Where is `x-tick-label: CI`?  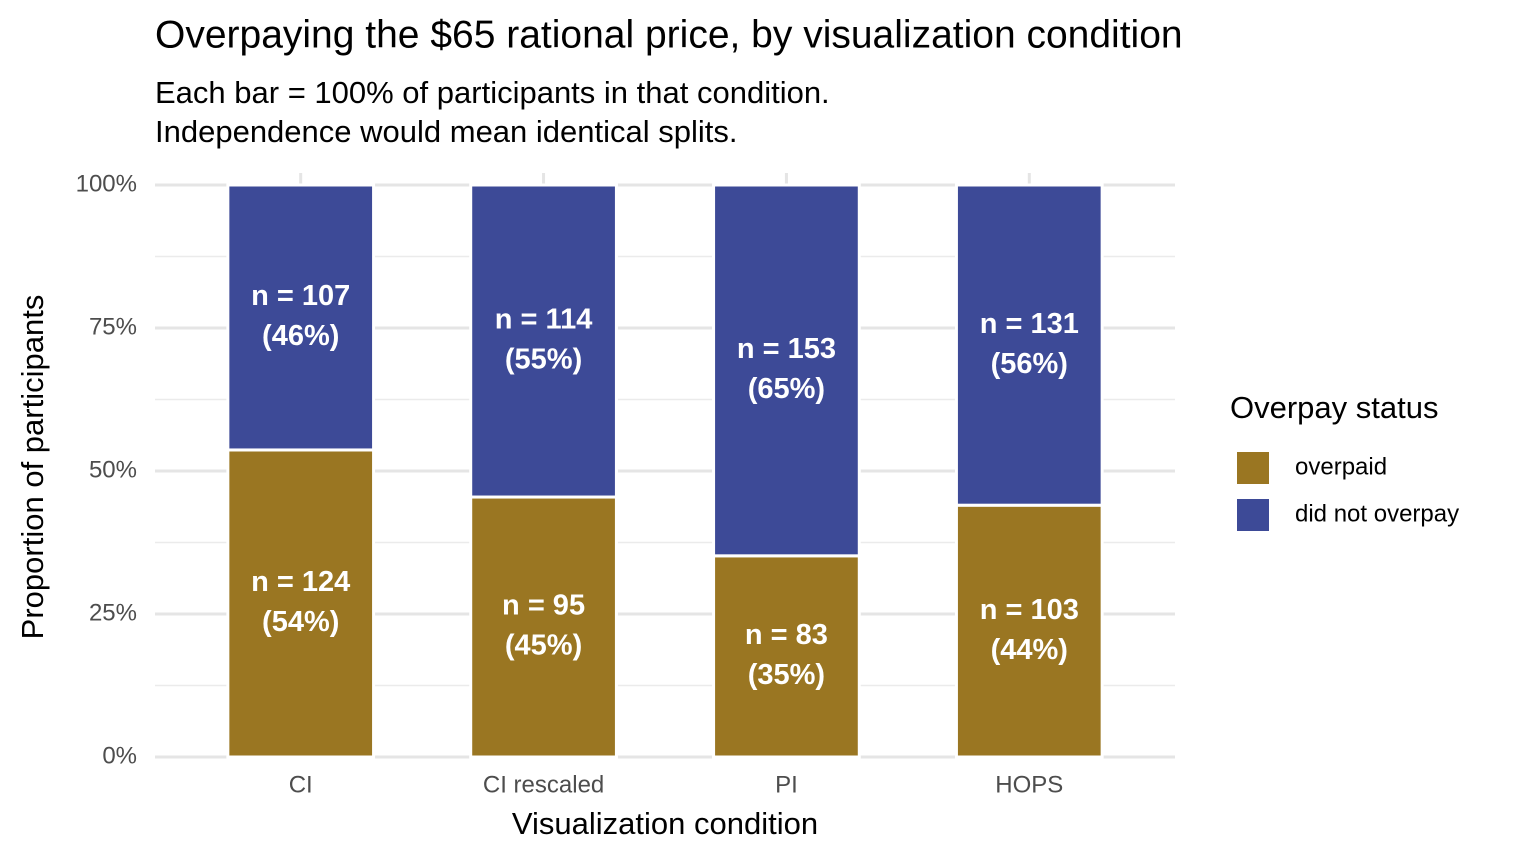 x-tick-label: CI is located at coordinates (301, 784).